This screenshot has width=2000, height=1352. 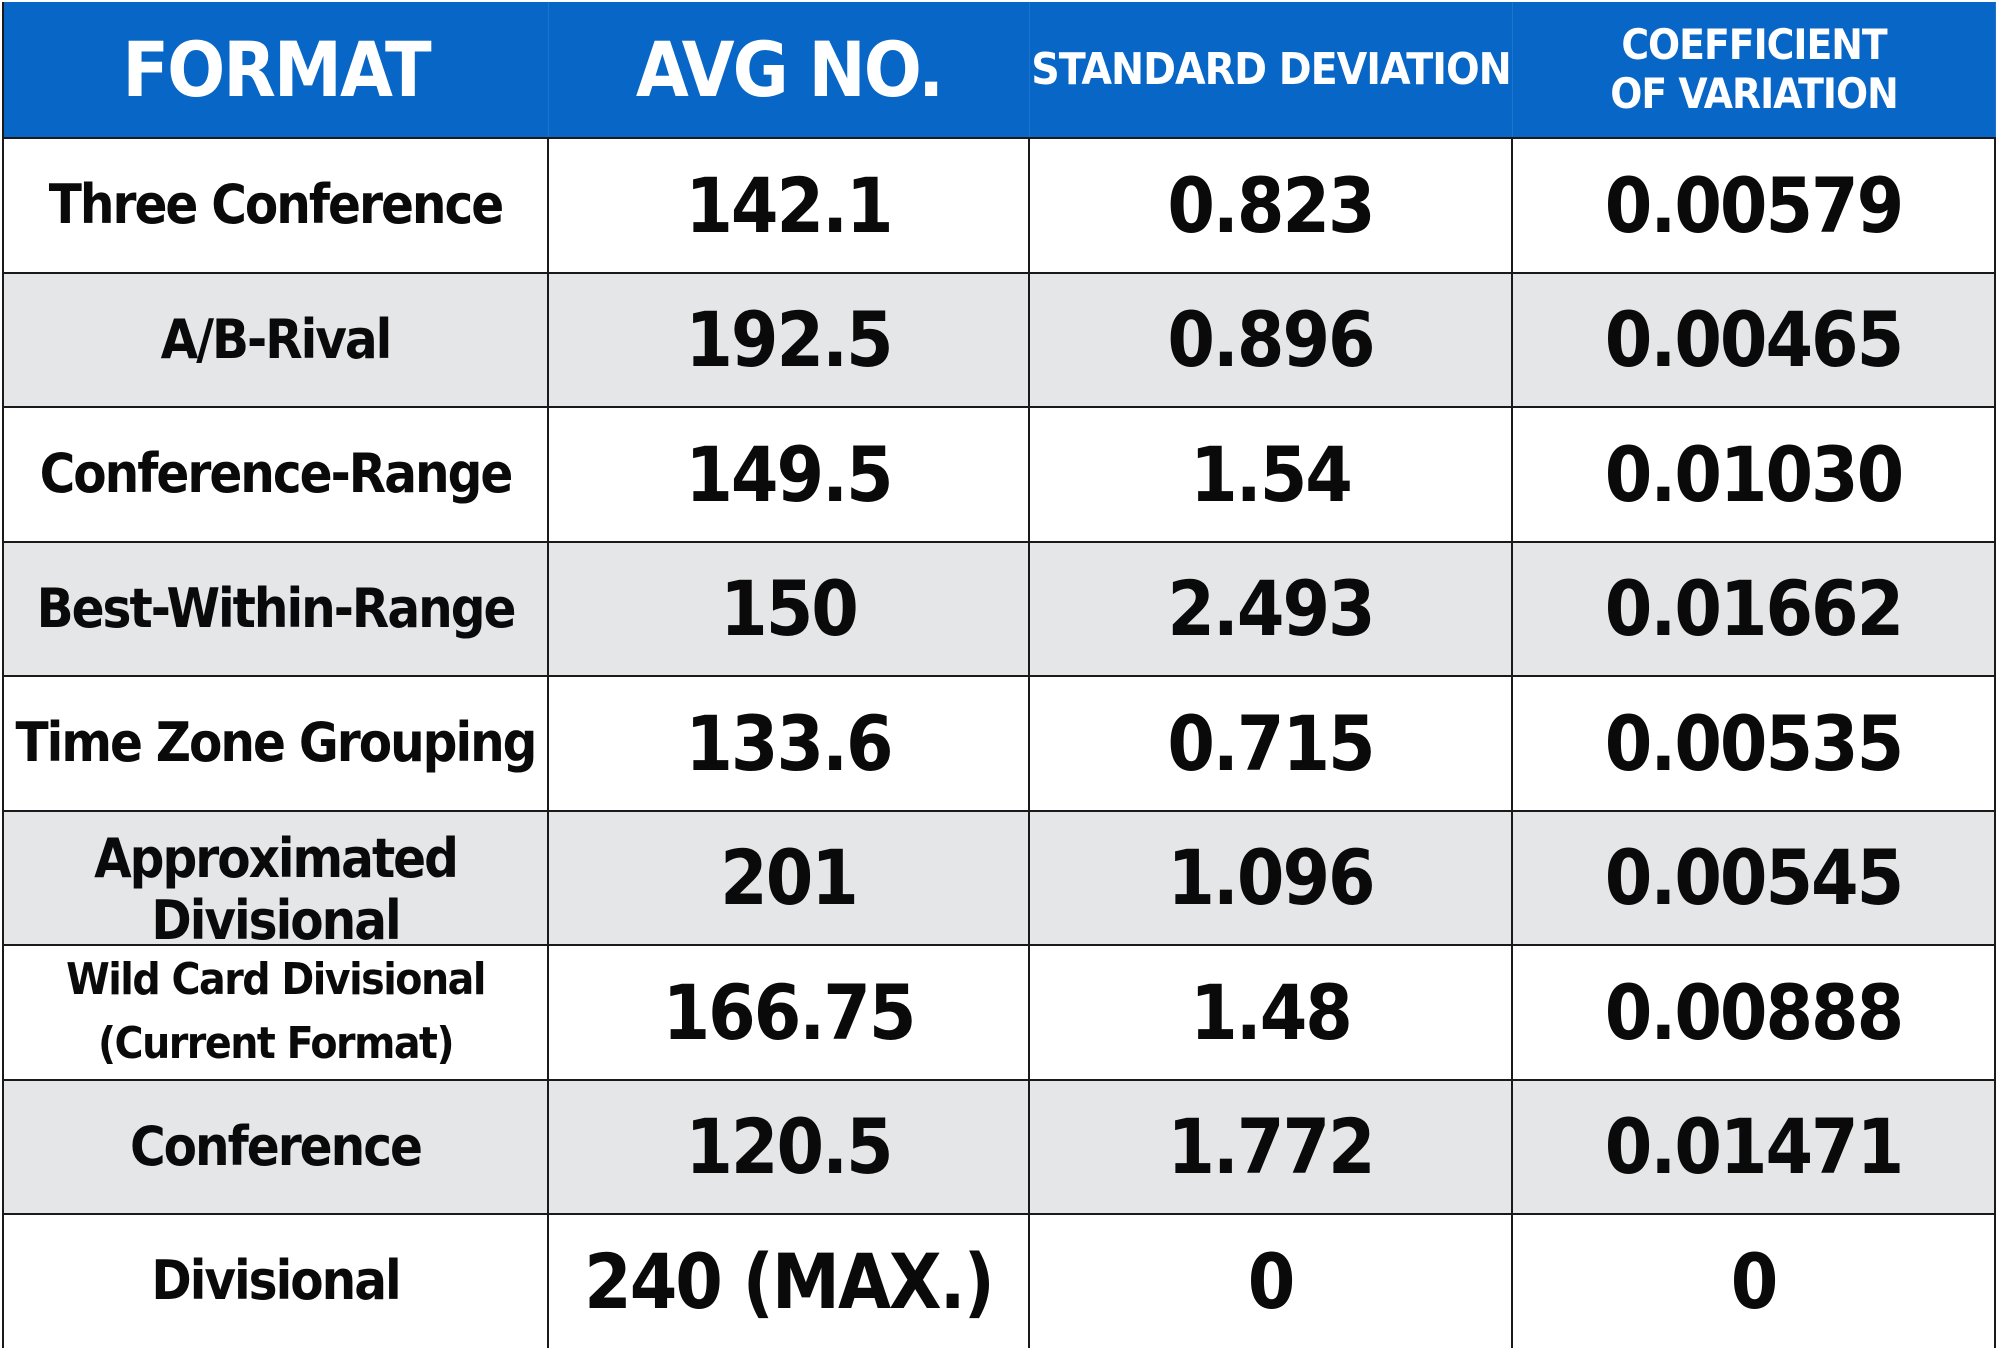 I want to click on row-format-label: Conference-Range, so click(x=276, y=473).